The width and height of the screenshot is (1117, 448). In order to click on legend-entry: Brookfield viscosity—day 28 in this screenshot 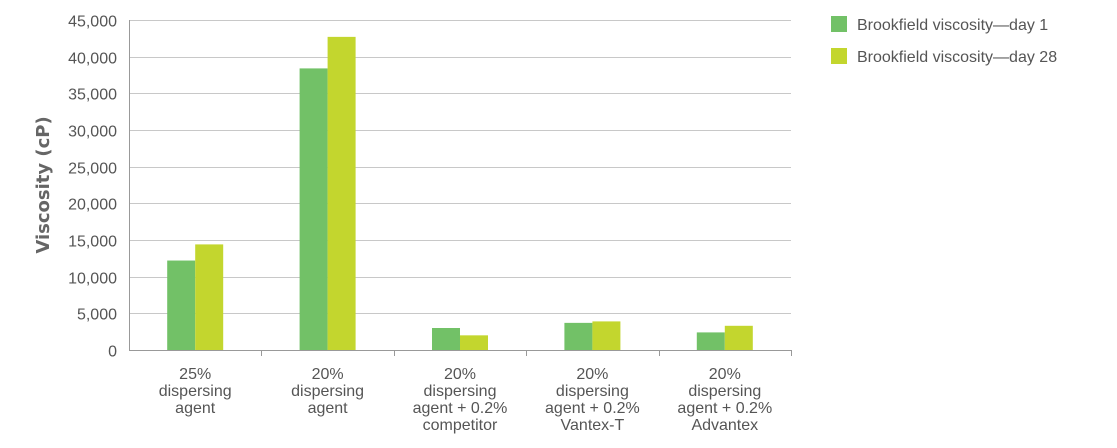, I will do `click(957, 57)`.